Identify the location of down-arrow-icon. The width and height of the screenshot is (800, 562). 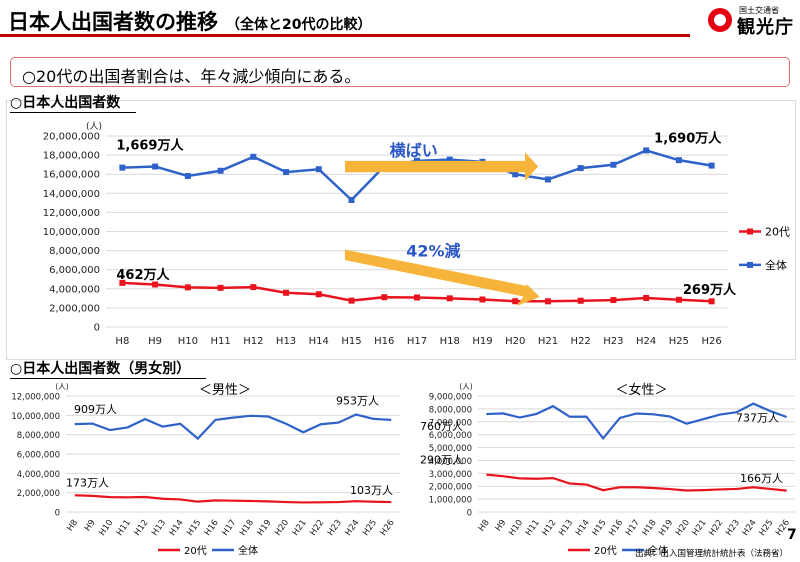
(442, 277).